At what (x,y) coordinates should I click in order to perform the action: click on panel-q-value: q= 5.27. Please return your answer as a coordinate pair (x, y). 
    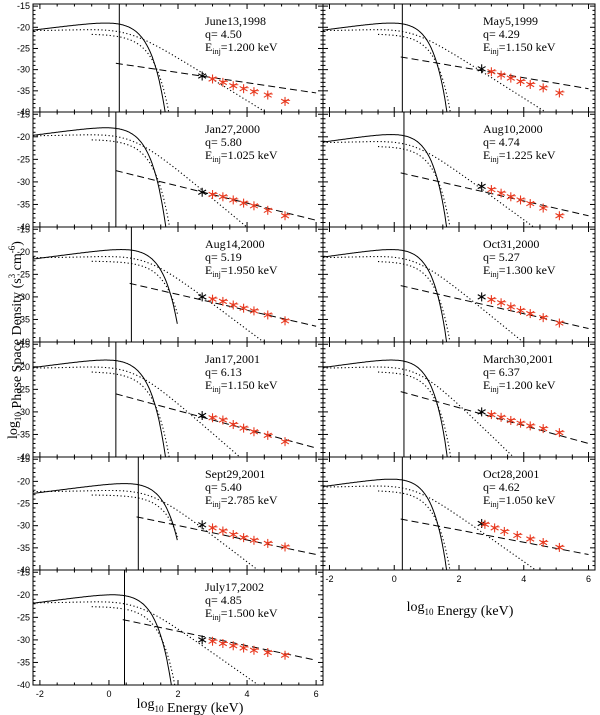
    Looking at the image, I should click on (501, 257).